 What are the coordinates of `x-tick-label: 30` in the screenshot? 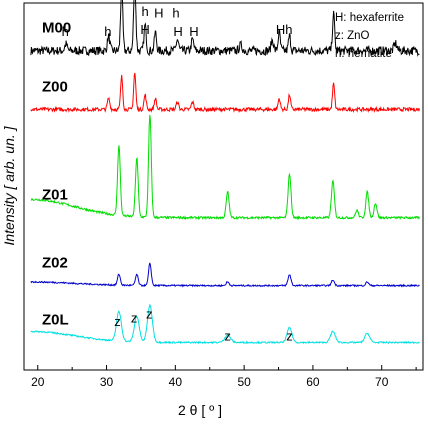 It's located at (107, 382).